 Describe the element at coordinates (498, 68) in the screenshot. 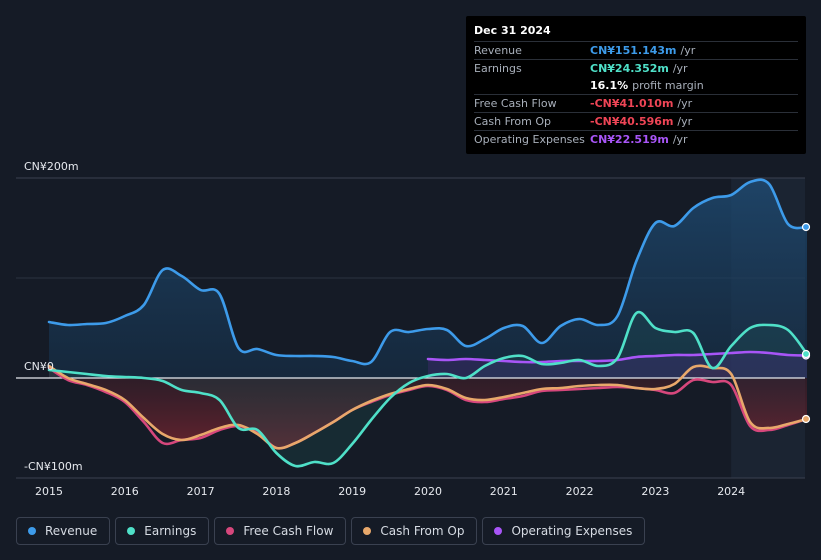

I see `tooltip-label: Earnings` at that location.